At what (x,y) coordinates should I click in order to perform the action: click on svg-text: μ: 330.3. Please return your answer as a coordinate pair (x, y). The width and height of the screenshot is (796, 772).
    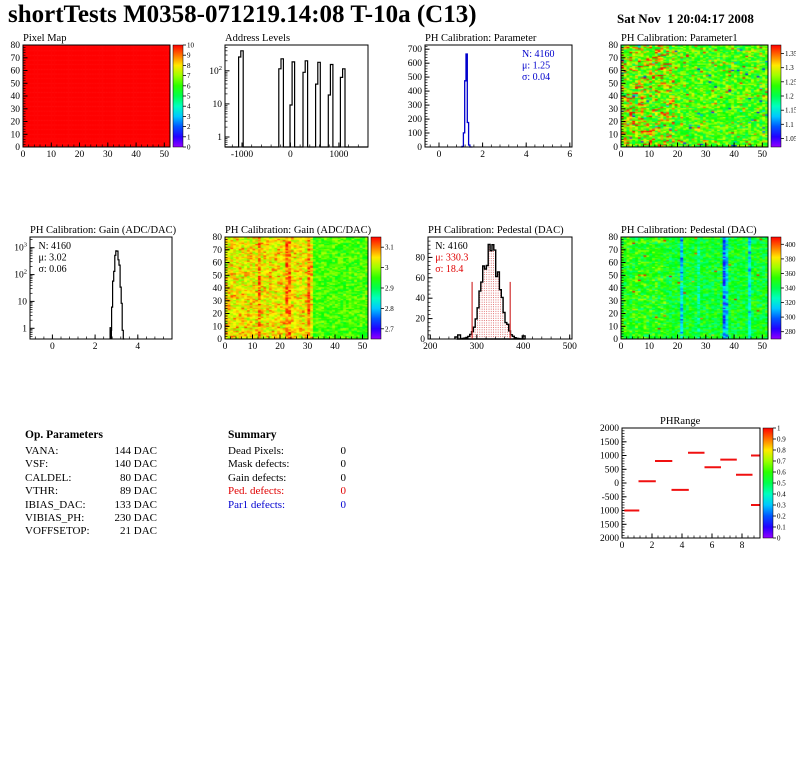
    Looking at the image, I should click on (451, 258).